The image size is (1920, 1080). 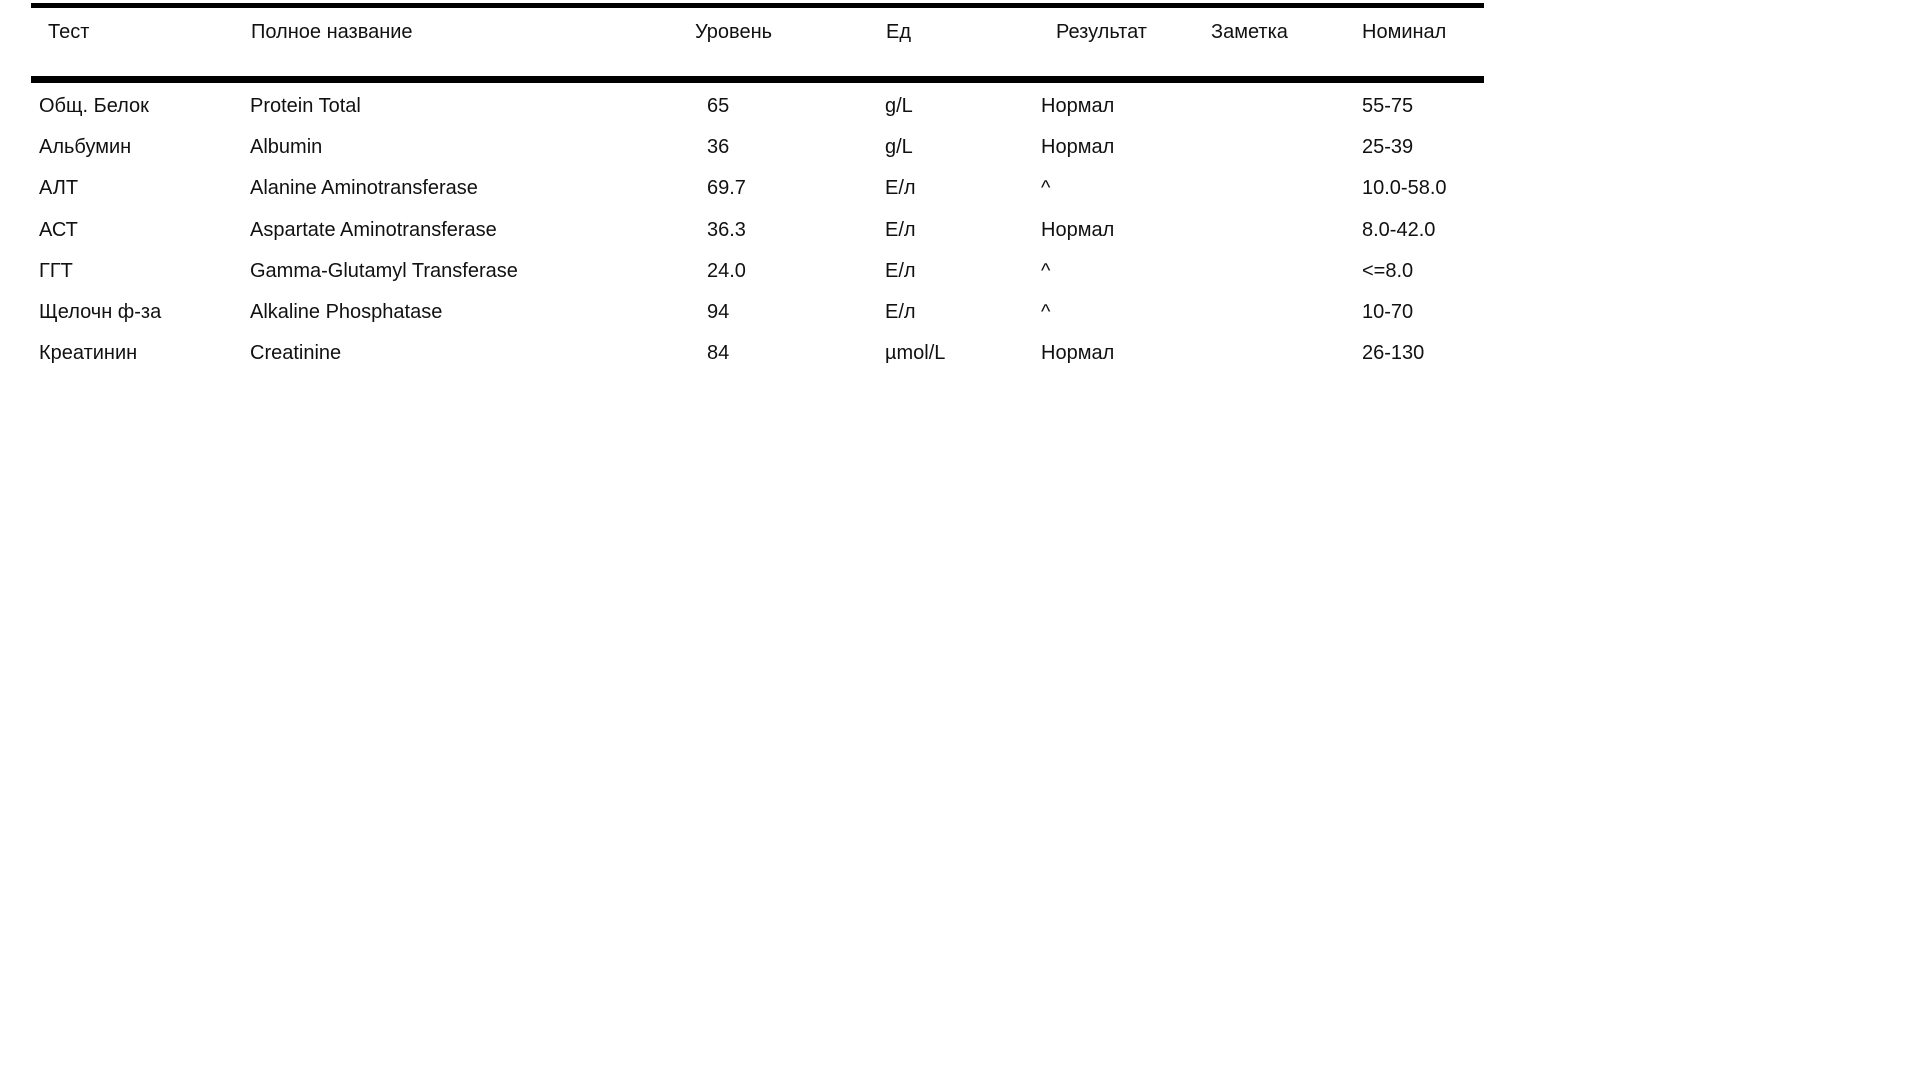 I want to click on cell-unit: µmol/L, so click(x=915, y=353).